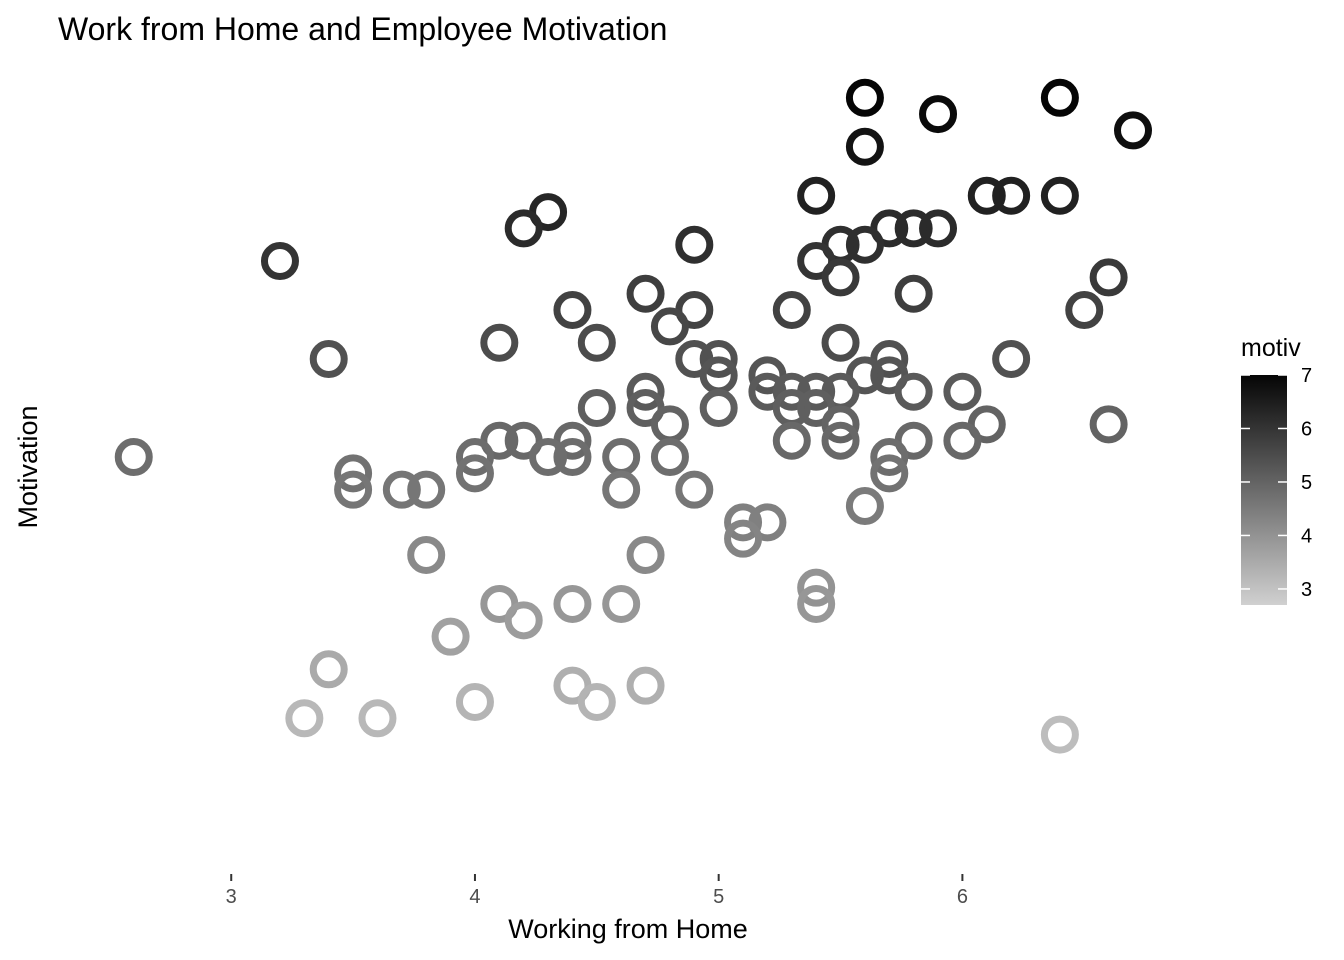 This screenshot has height=960, width=1344. I want to click on x-tick-label: 4, so click(474, 897).